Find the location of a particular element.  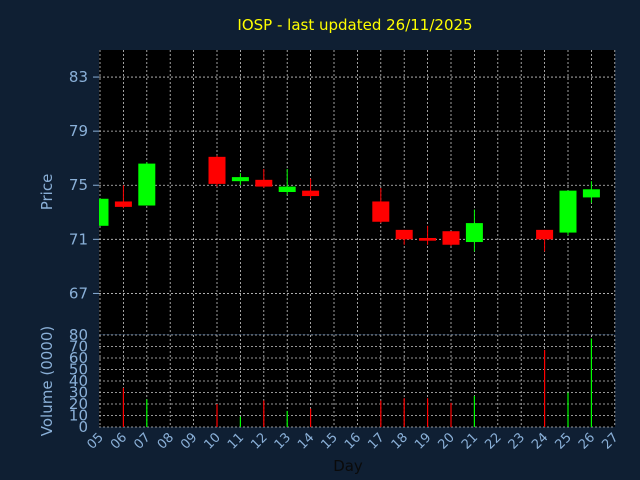

x-tick-label: 20 is located at coordinates (447, 441).